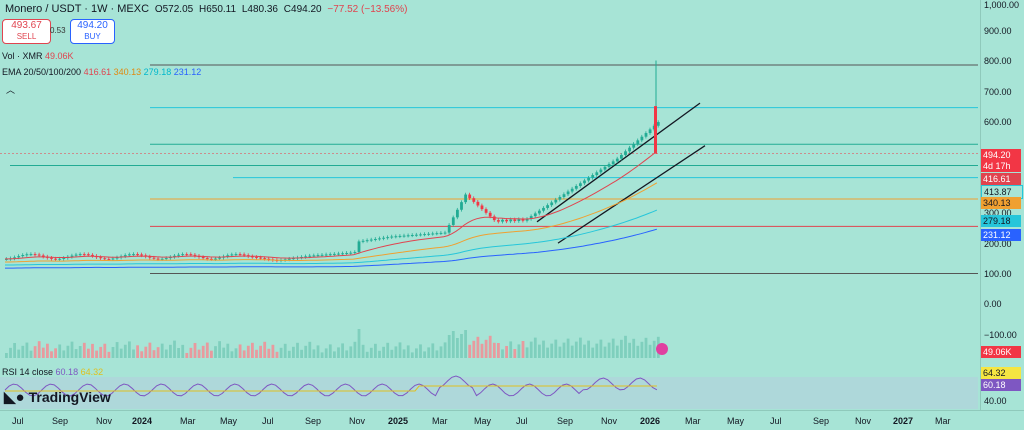 This screenshot has height=430, width=1024. Describe the element at coordinates (998, 122) in the screenshot. I see `price-tick: 600.00` at that location.